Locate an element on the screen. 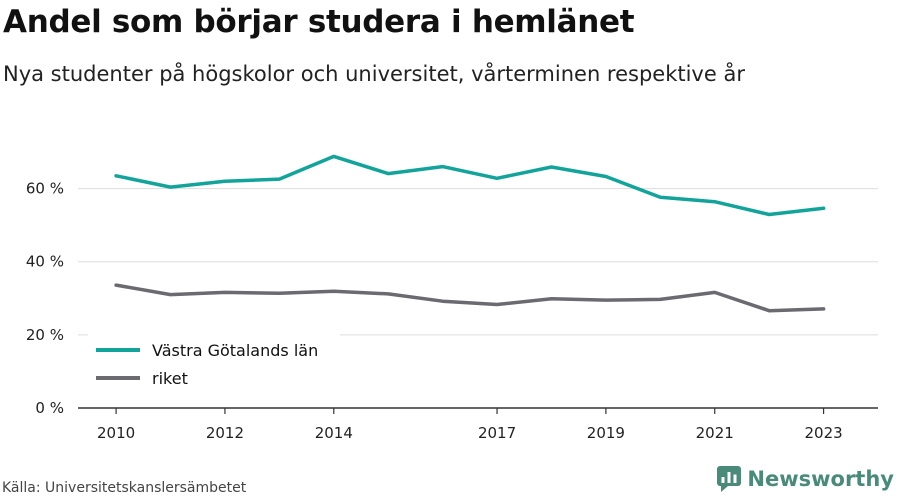  legend-label-1: riket is located at coordinates (170, 378).